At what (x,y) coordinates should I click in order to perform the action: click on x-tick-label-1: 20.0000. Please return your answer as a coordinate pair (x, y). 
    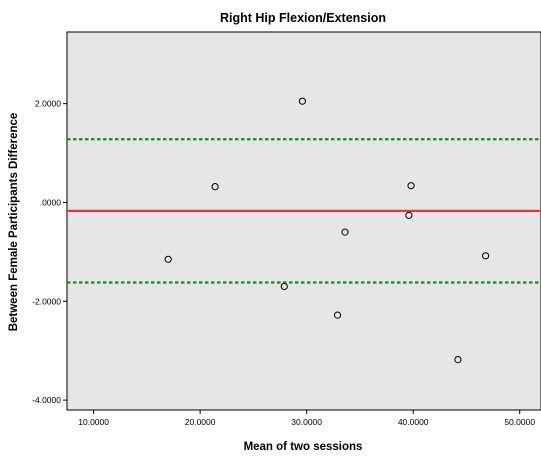
    Looking at the image, I should click on (200, 422).